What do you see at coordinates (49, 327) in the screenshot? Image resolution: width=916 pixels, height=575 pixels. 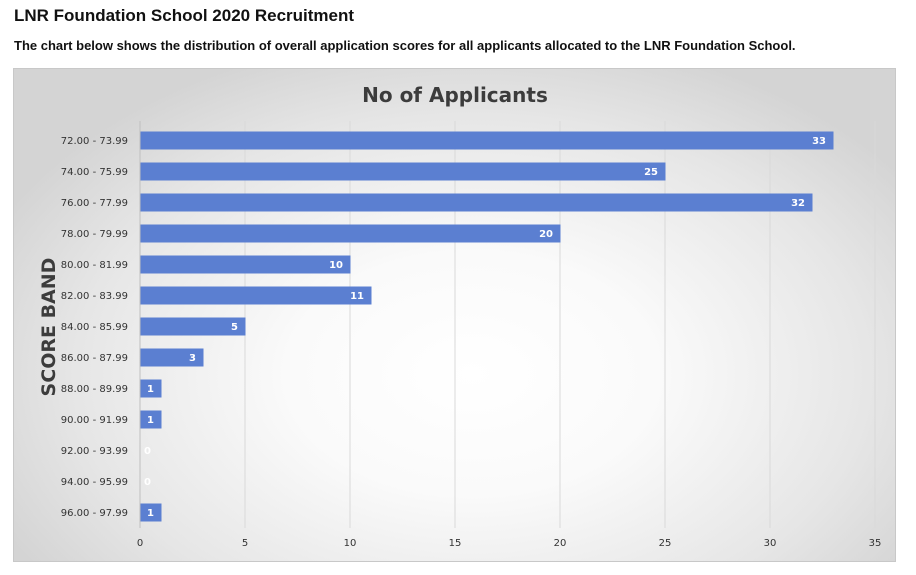 I see `y-axis-label: SCORE BAND` at bounding box center [49, 327].